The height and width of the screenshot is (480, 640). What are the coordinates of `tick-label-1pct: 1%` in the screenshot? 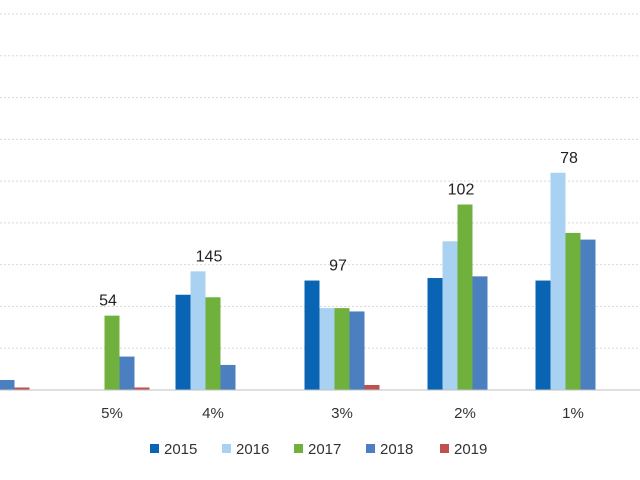 It's located at (573, 413).